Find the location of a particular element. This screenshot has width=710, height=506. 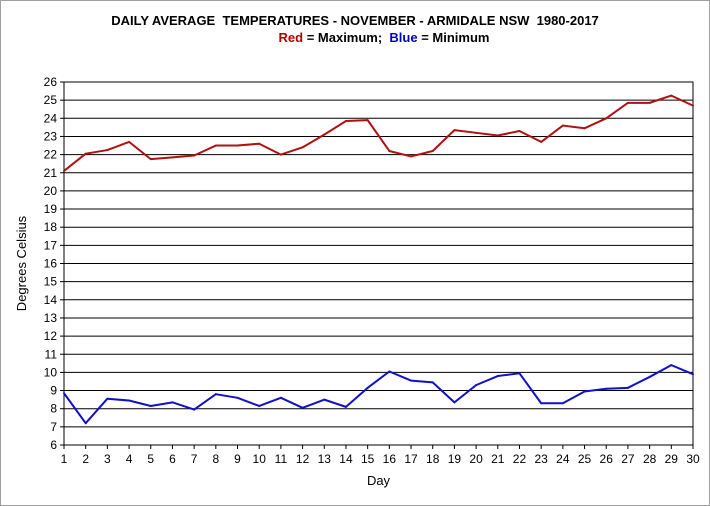

x-tick-label: 5 is located at coordinates (150, 459).